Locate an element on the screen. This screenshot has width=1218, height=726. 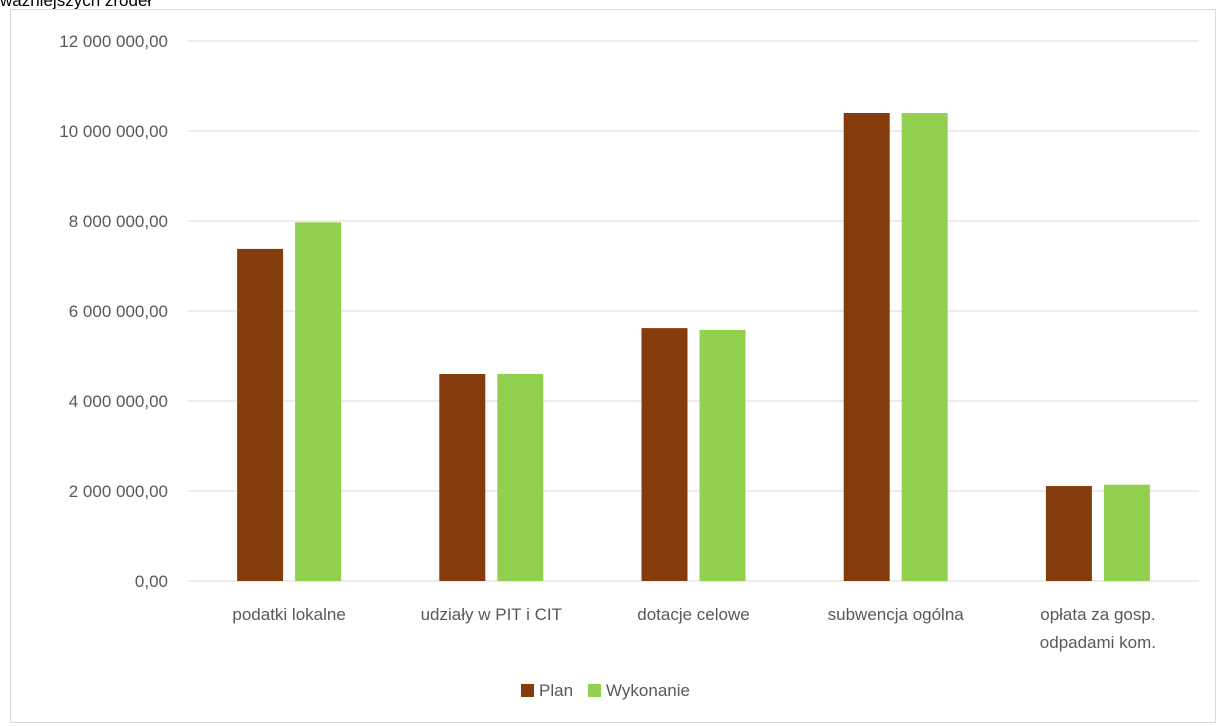
legend-swatch-wykonanie is located at coordinates (595, 690).